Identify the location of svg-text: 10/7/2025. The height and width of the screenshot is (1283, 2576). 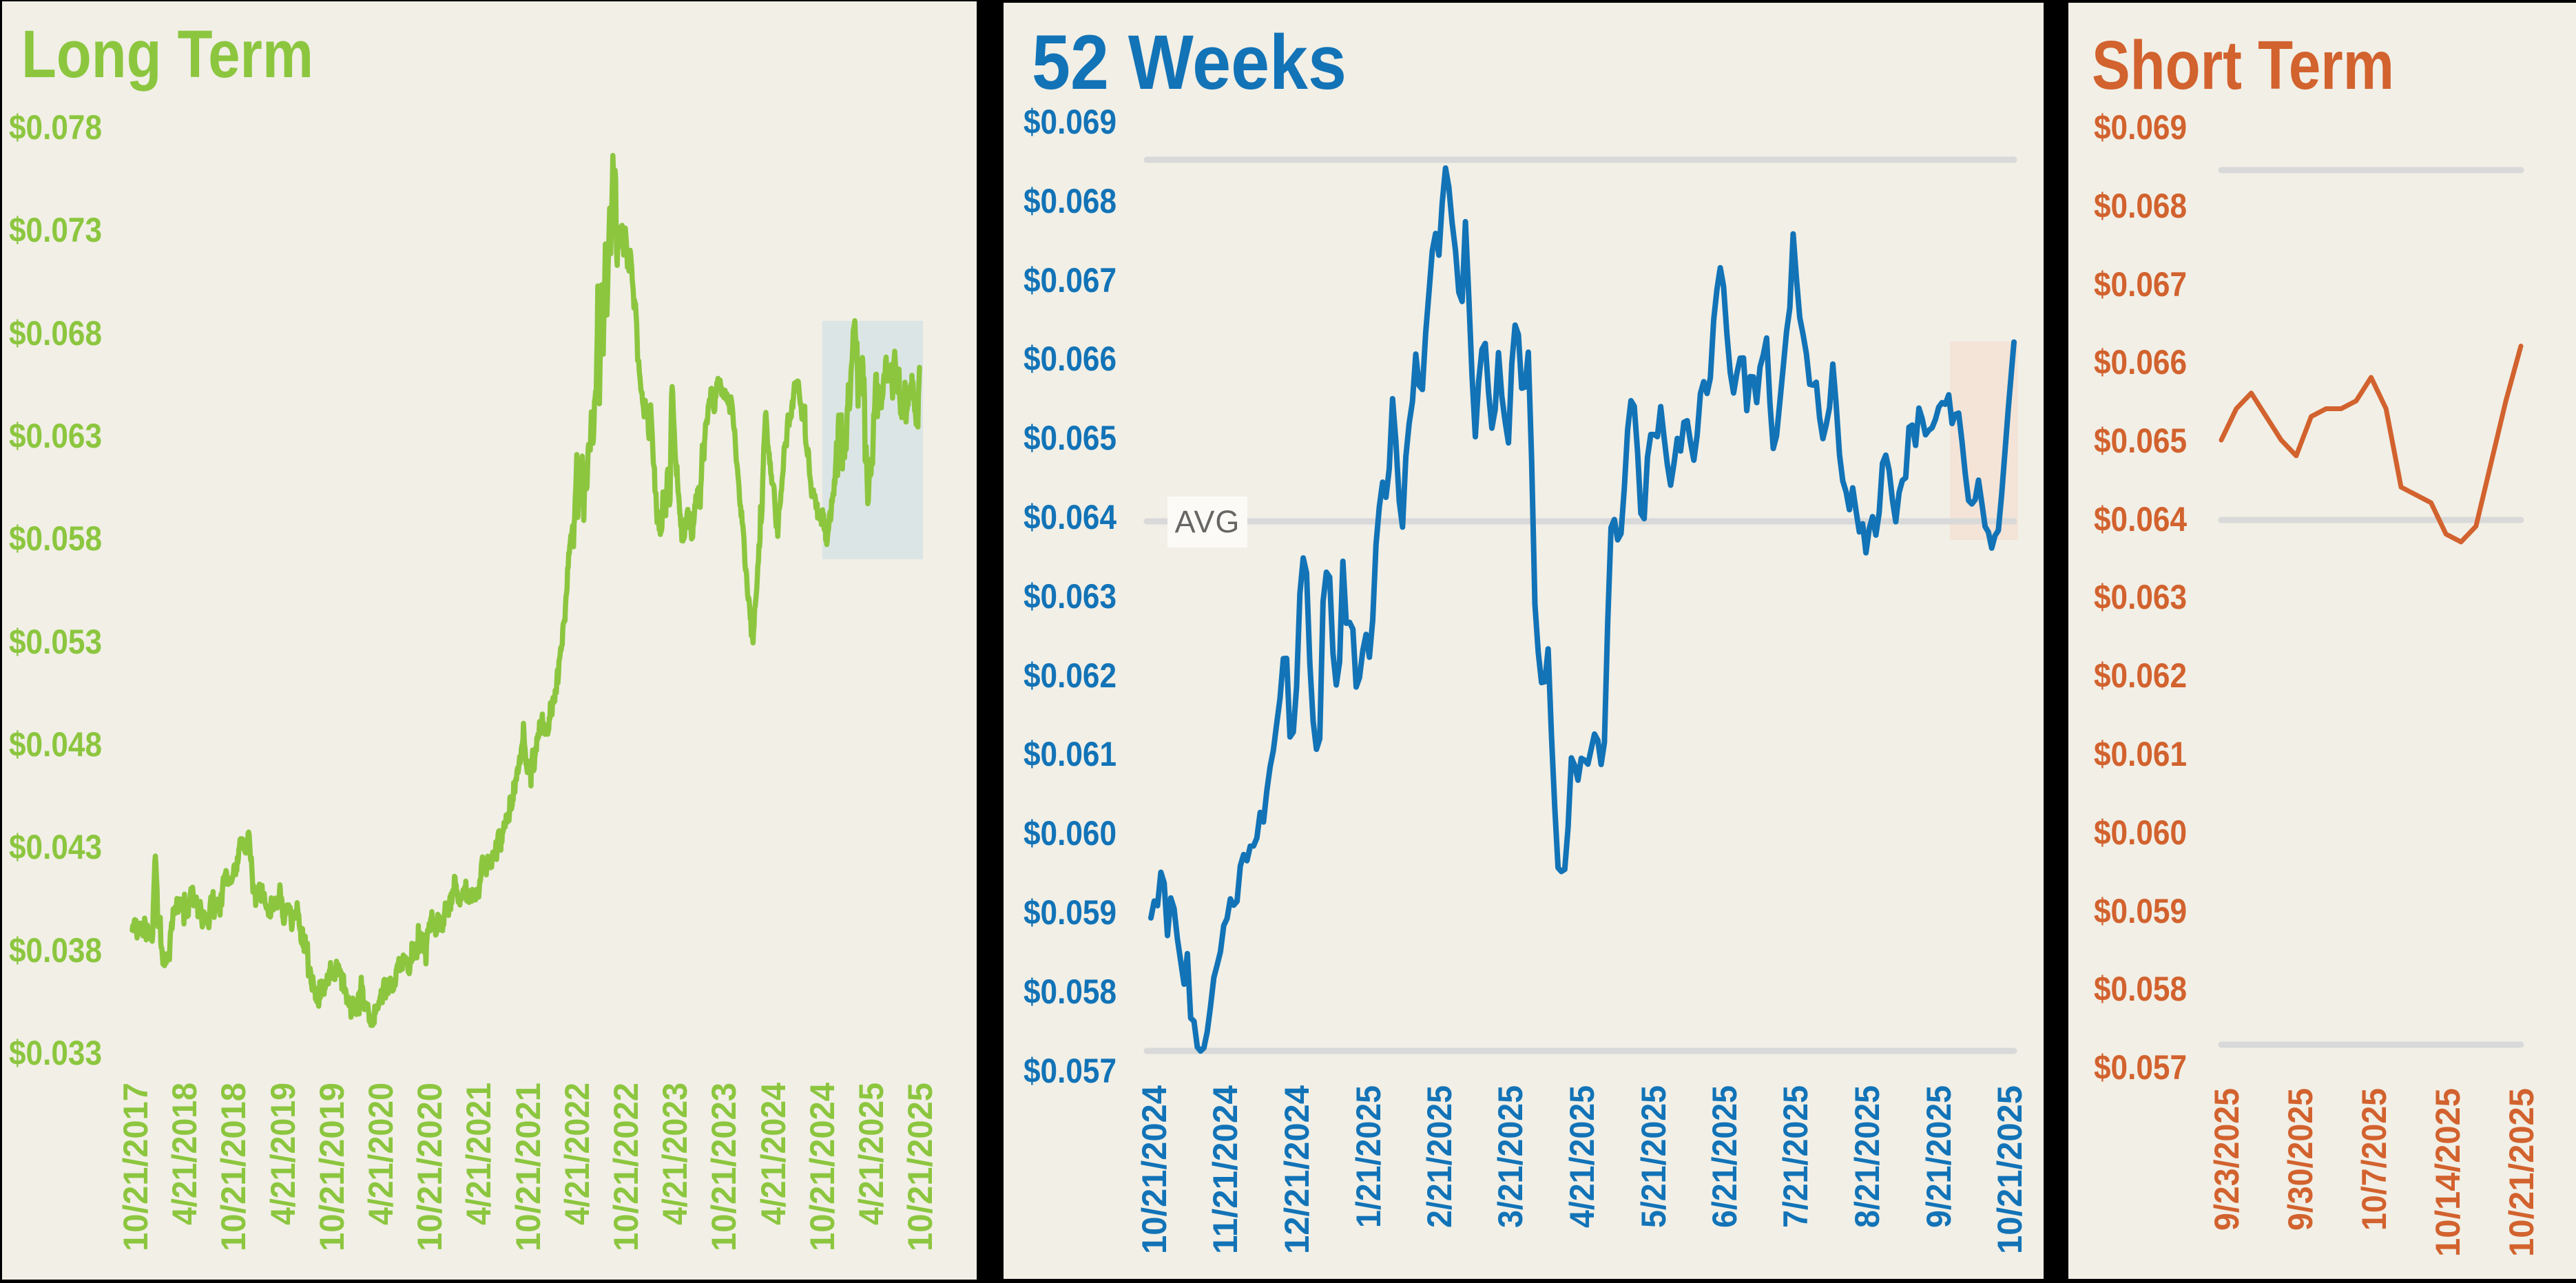
(2374, 1159).